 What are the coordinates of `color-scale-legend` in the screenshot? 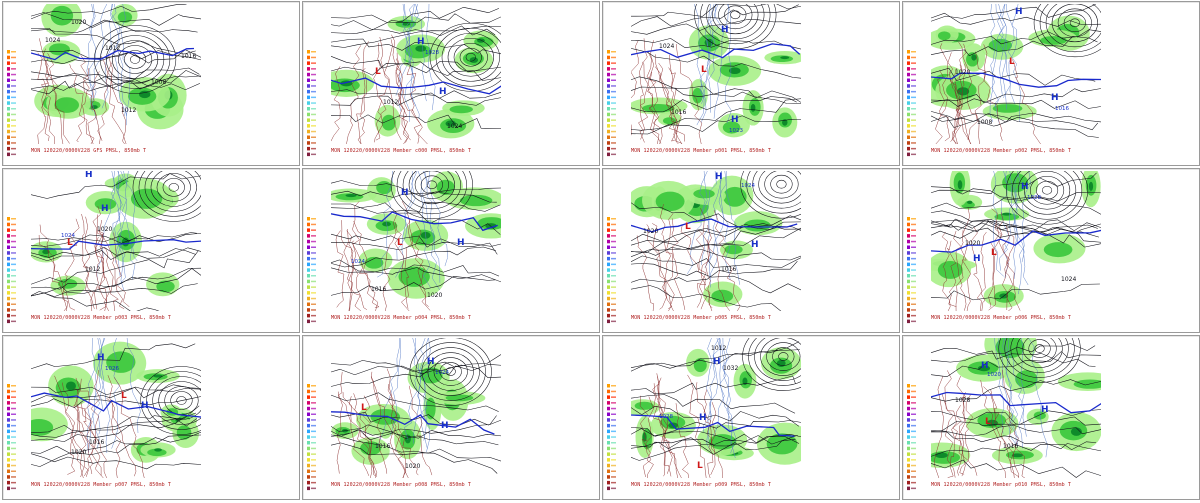 It's located at (311, 270).